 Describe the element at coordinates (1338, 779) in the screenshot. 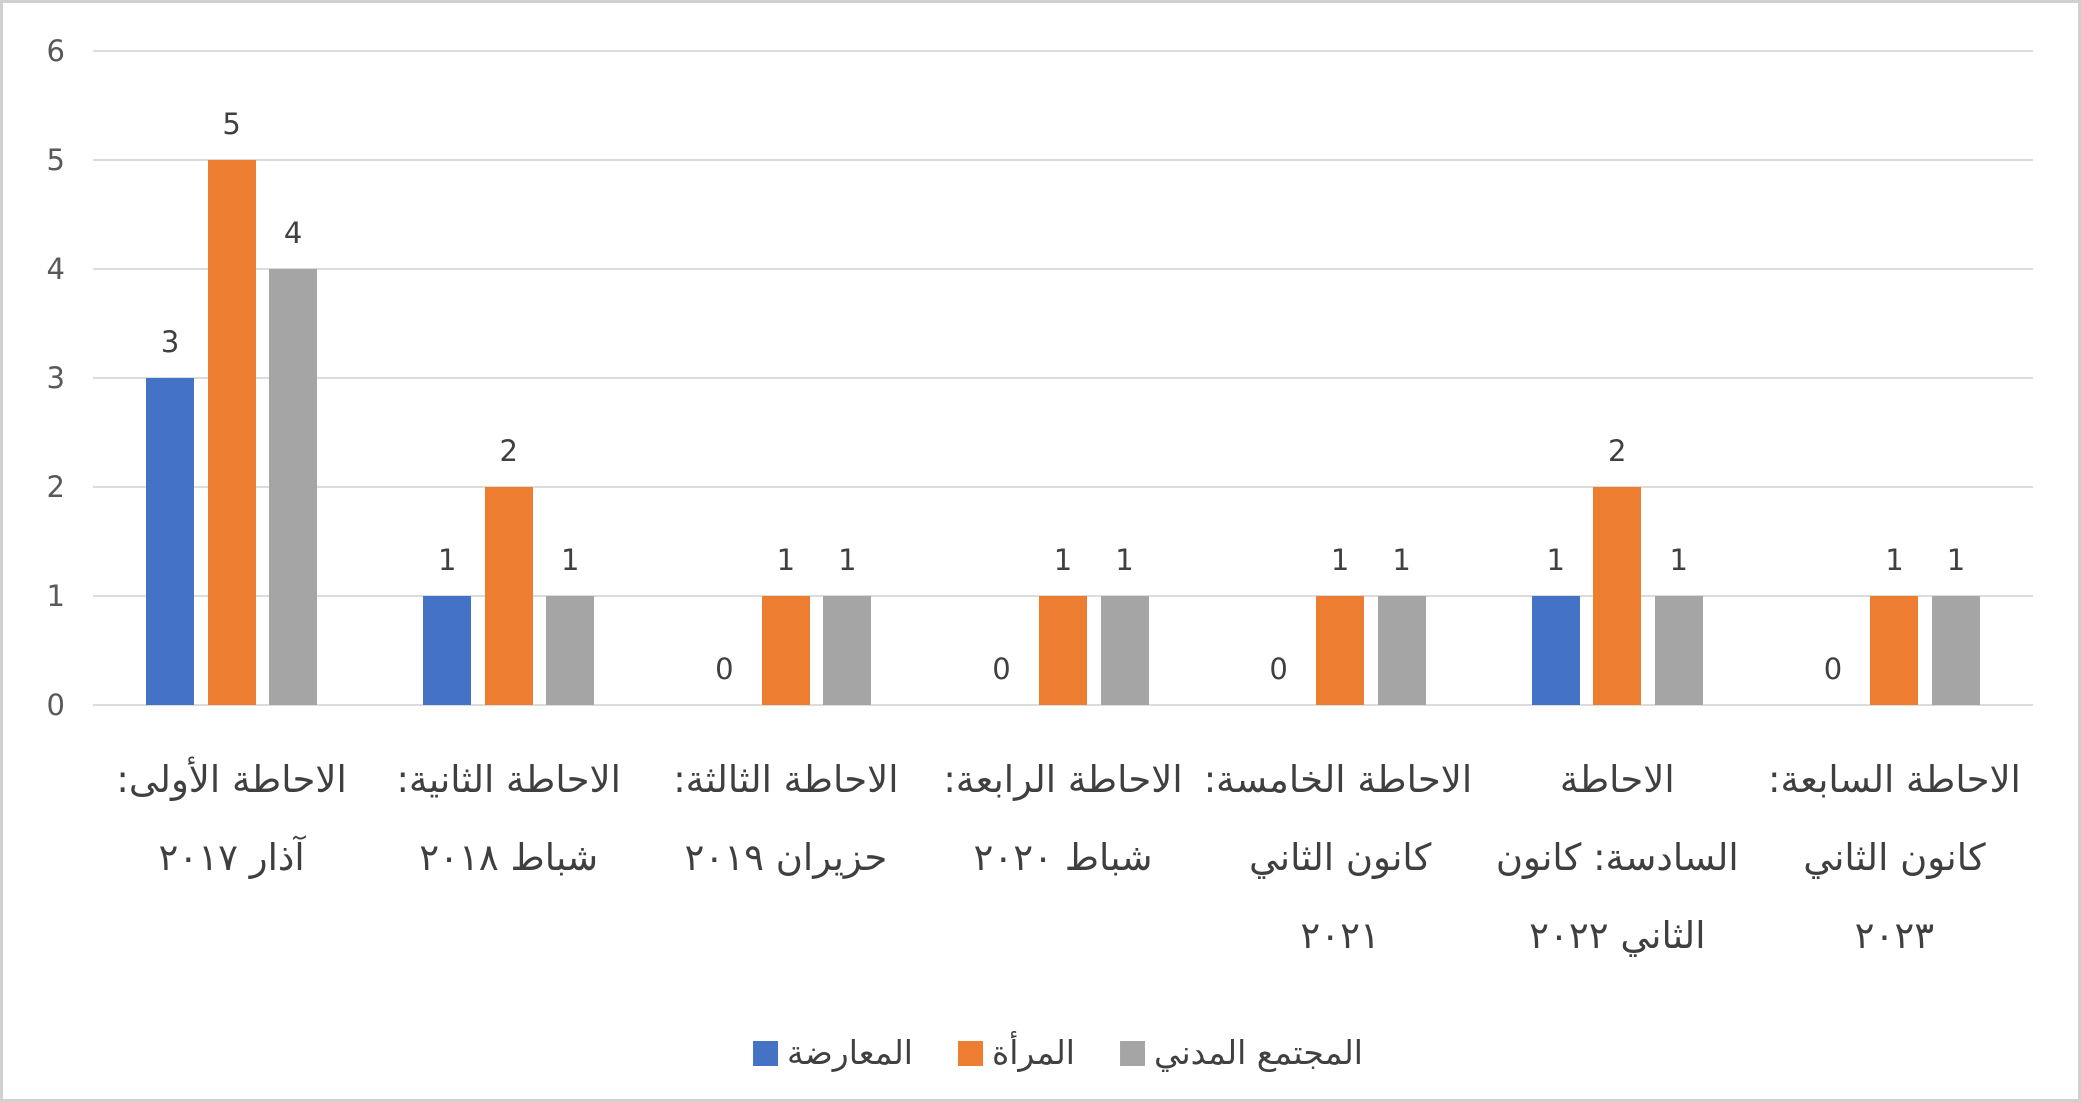

I see `x-category-label-line: الاحاطة الخامسة:` at that location.